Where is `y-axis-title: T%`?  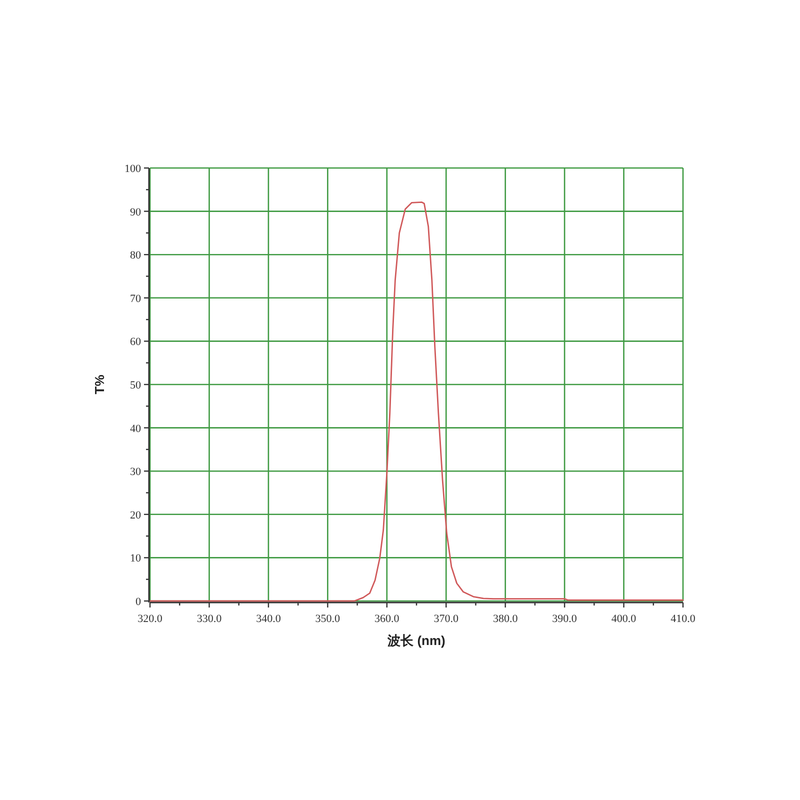 y-axis-title: T% is located at coordinates (99, 384).